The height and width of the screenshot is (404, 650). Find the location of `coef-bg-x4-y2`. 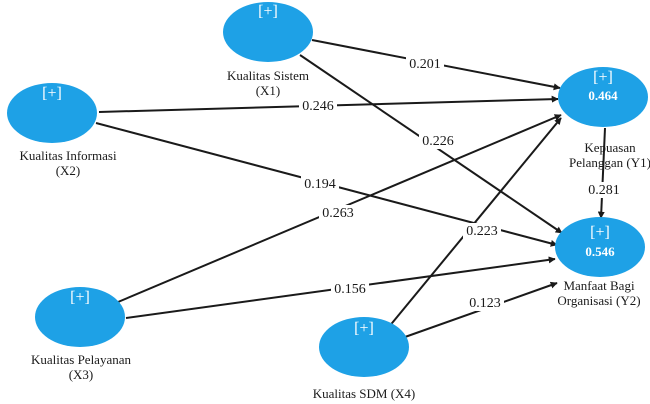

coef-bg-x4-y2 is located at coordinates (485, 303).